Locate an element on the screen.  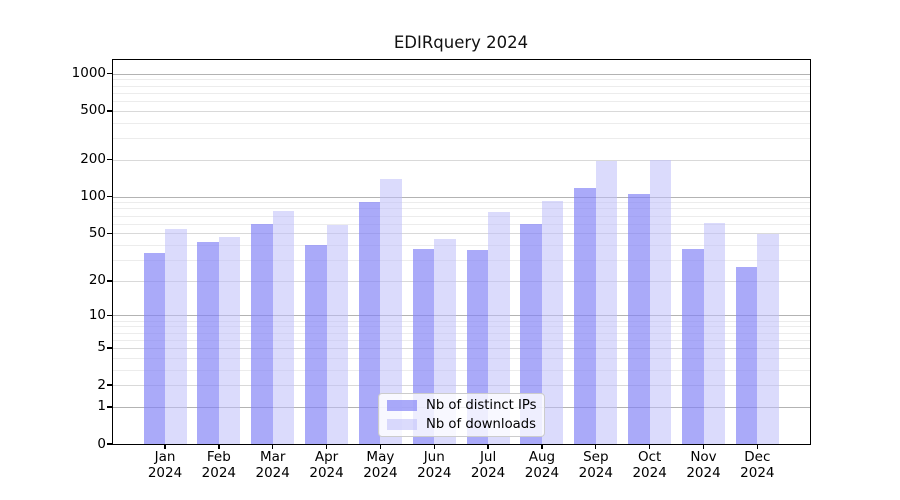
x-tick-label-feb: Feb 2024 is located at coordinates (219, 465).